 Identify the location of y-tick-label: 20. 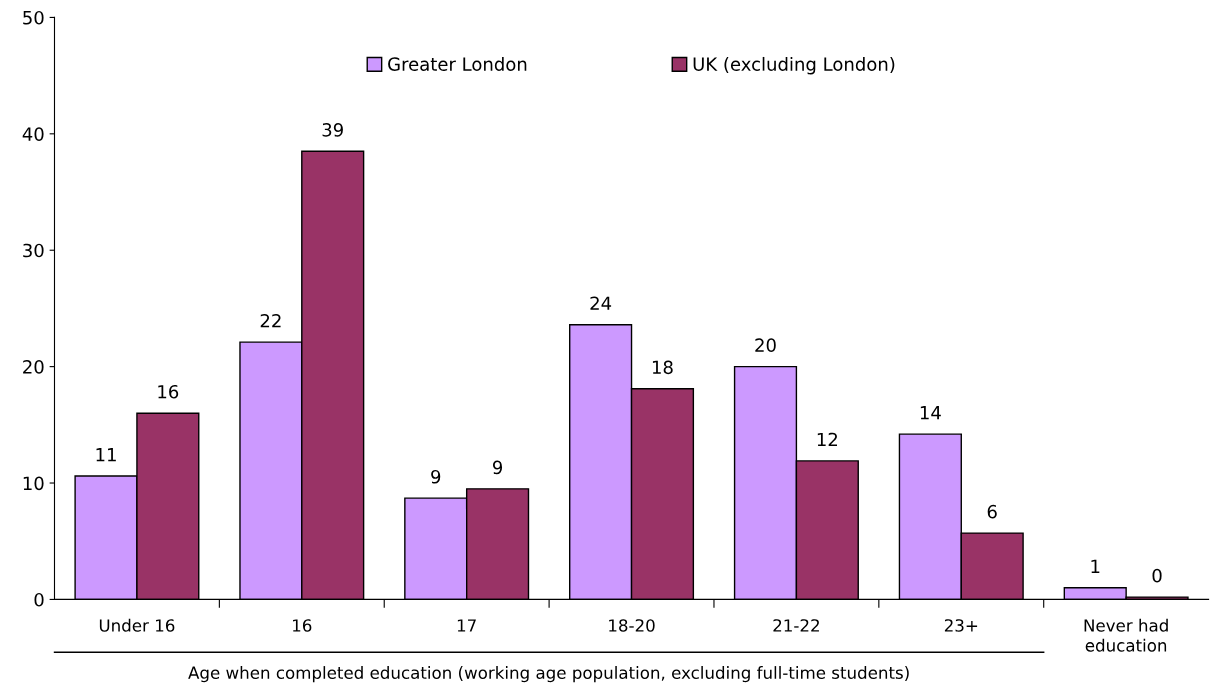
(33, 367).